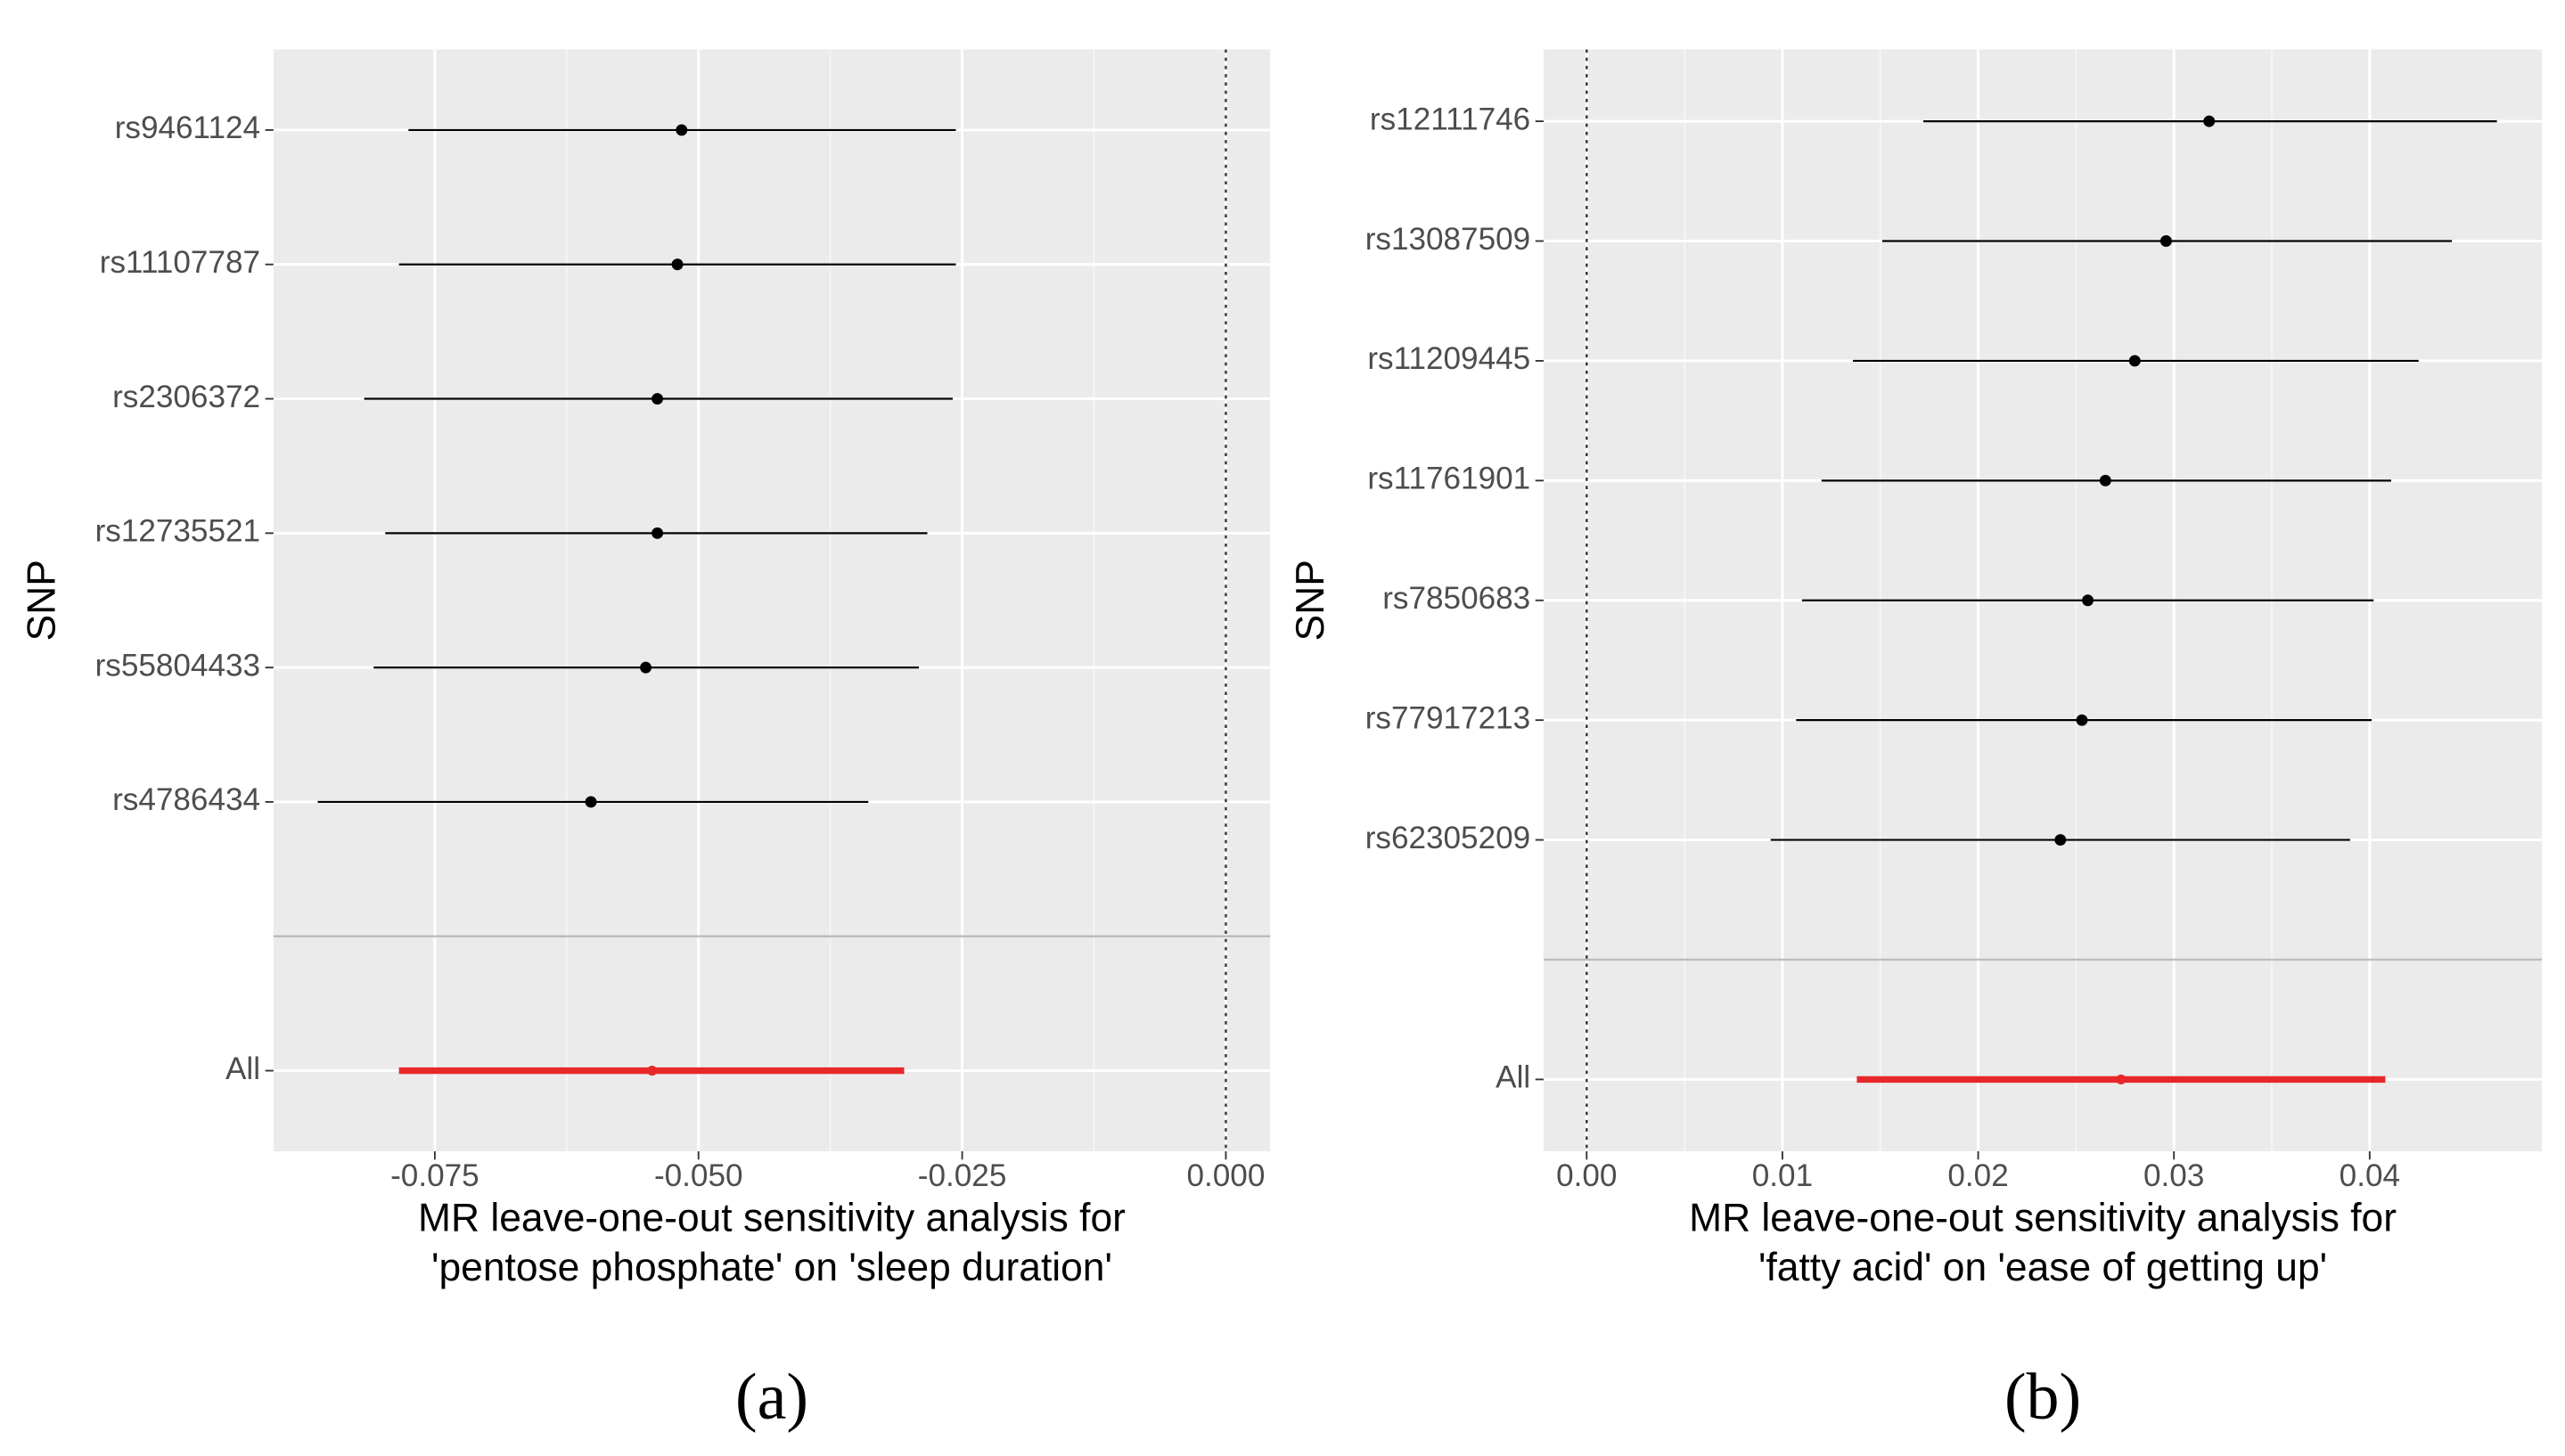 The width and height of the screenshot is (2565, 1456). I want to click on x-tick-label: 0.04, so click(2370, 1175).